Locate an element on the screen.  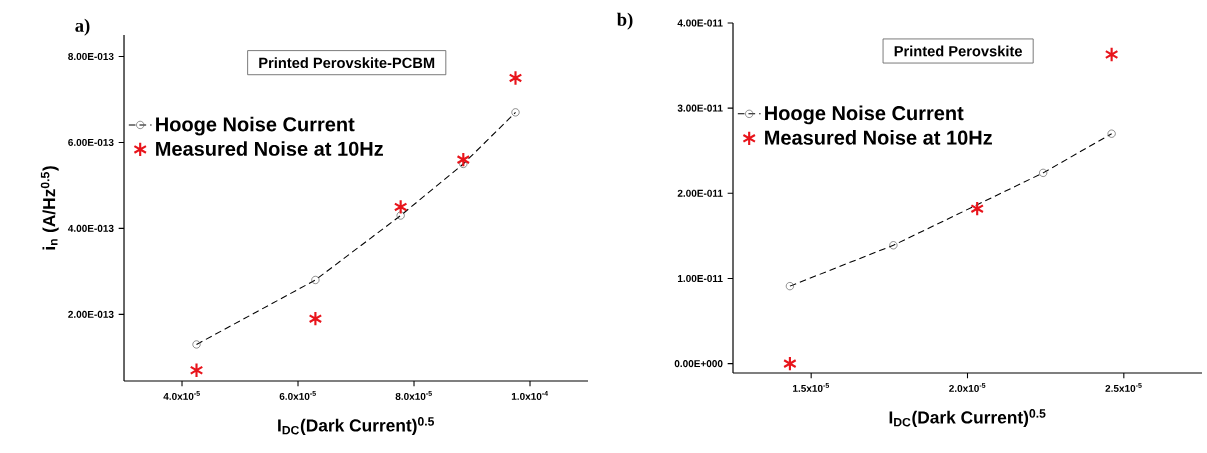
y-tick-label: 6.00E-013 is located at coordinates (91, 142).